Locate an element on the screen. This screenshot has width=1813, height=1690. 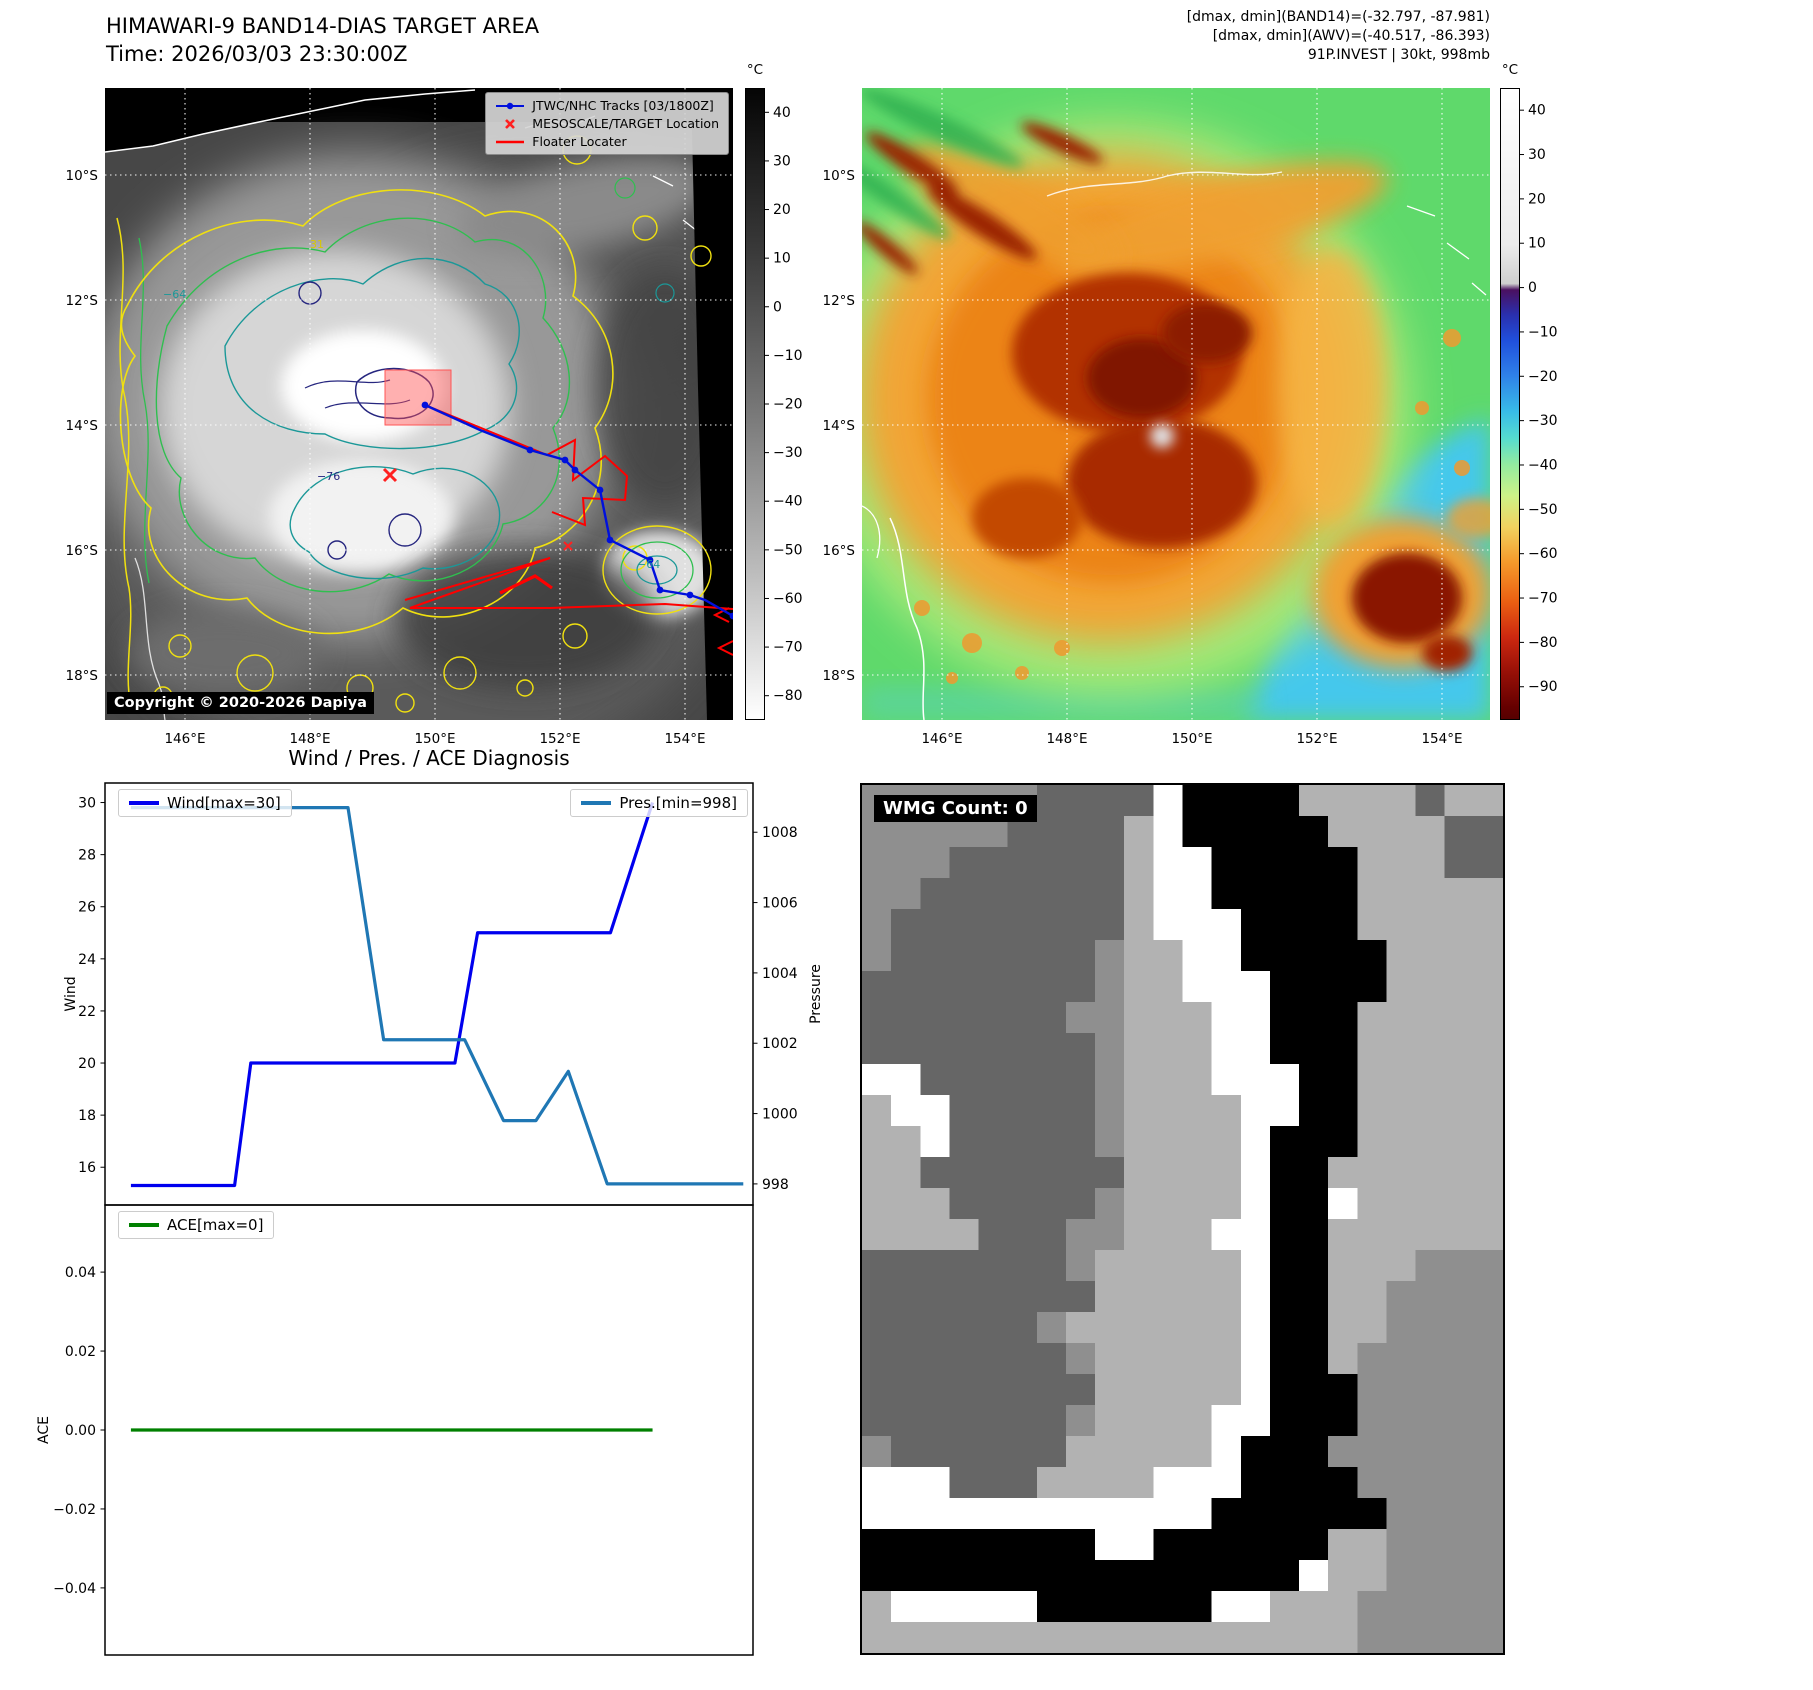
y-tick-label: 0.04 is located at coordinates (80, 1273).